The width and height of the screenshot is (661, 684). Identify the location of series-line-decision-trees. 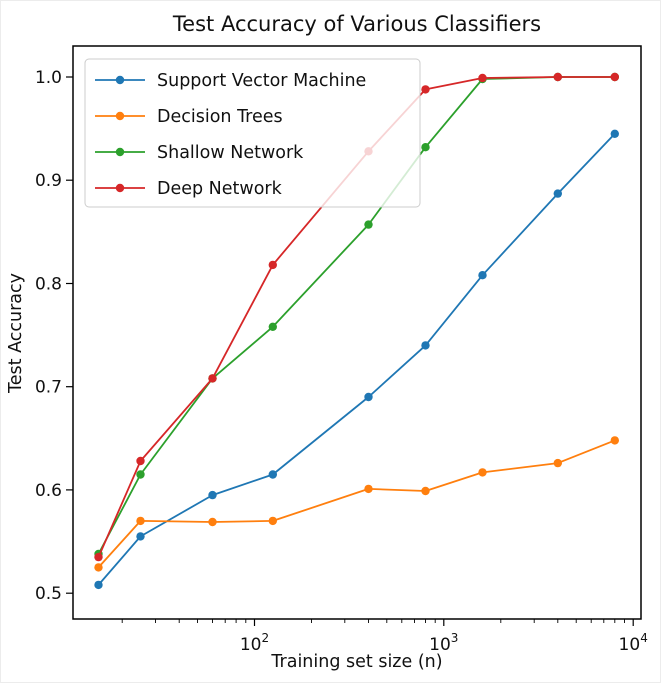
(356, 504).